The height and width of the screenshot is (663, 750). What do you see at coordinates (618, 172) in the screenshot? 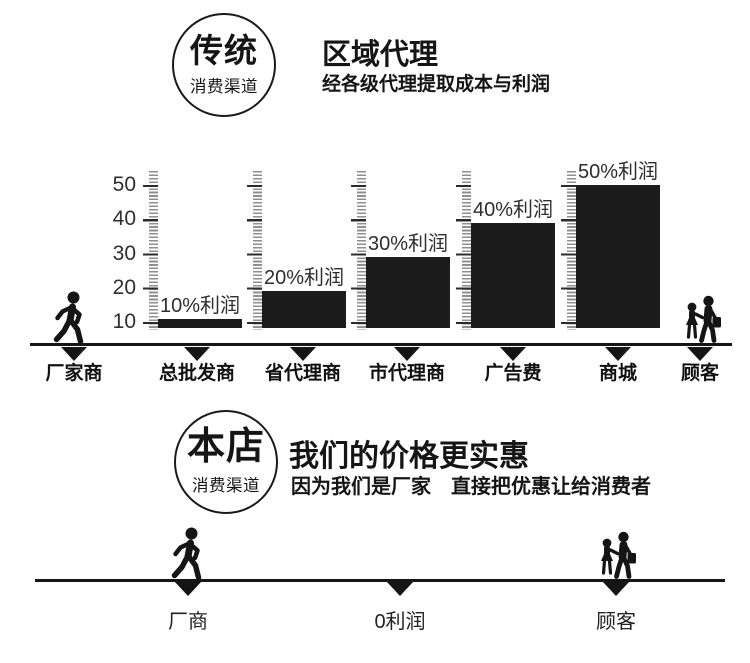
I see `bar-value-label: 50%利润` at bounding box center [618, 172].